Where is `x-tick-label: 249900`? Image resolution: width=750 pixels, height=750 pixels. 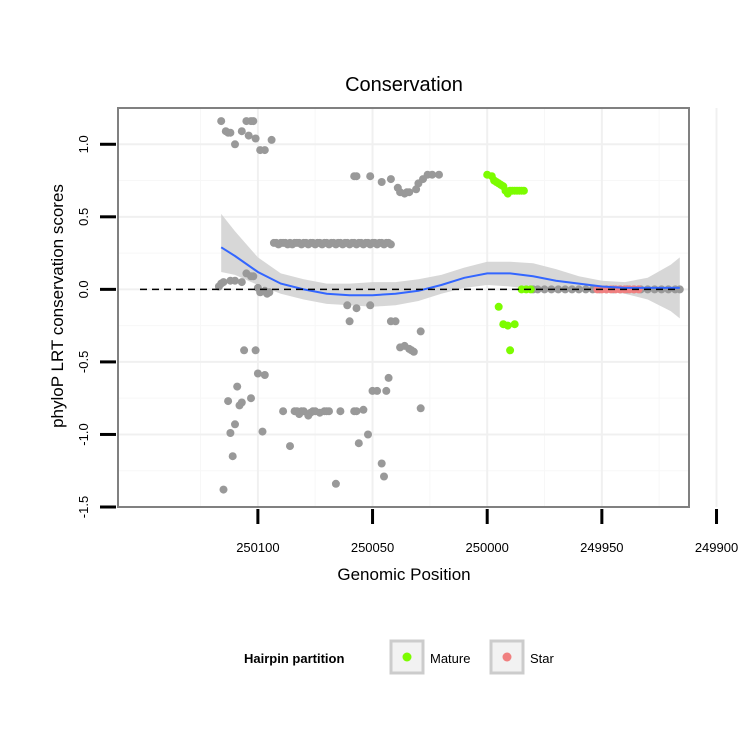 x-tick-label: 249900 is located at coordinates (716, 547).